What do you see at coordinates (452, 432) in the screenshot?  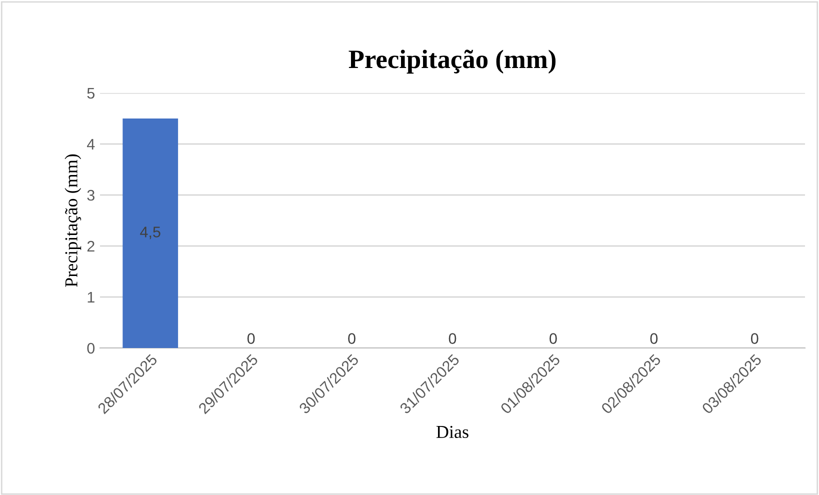 I see `x-axis-title: Dias` at bounding box center [452, 432].